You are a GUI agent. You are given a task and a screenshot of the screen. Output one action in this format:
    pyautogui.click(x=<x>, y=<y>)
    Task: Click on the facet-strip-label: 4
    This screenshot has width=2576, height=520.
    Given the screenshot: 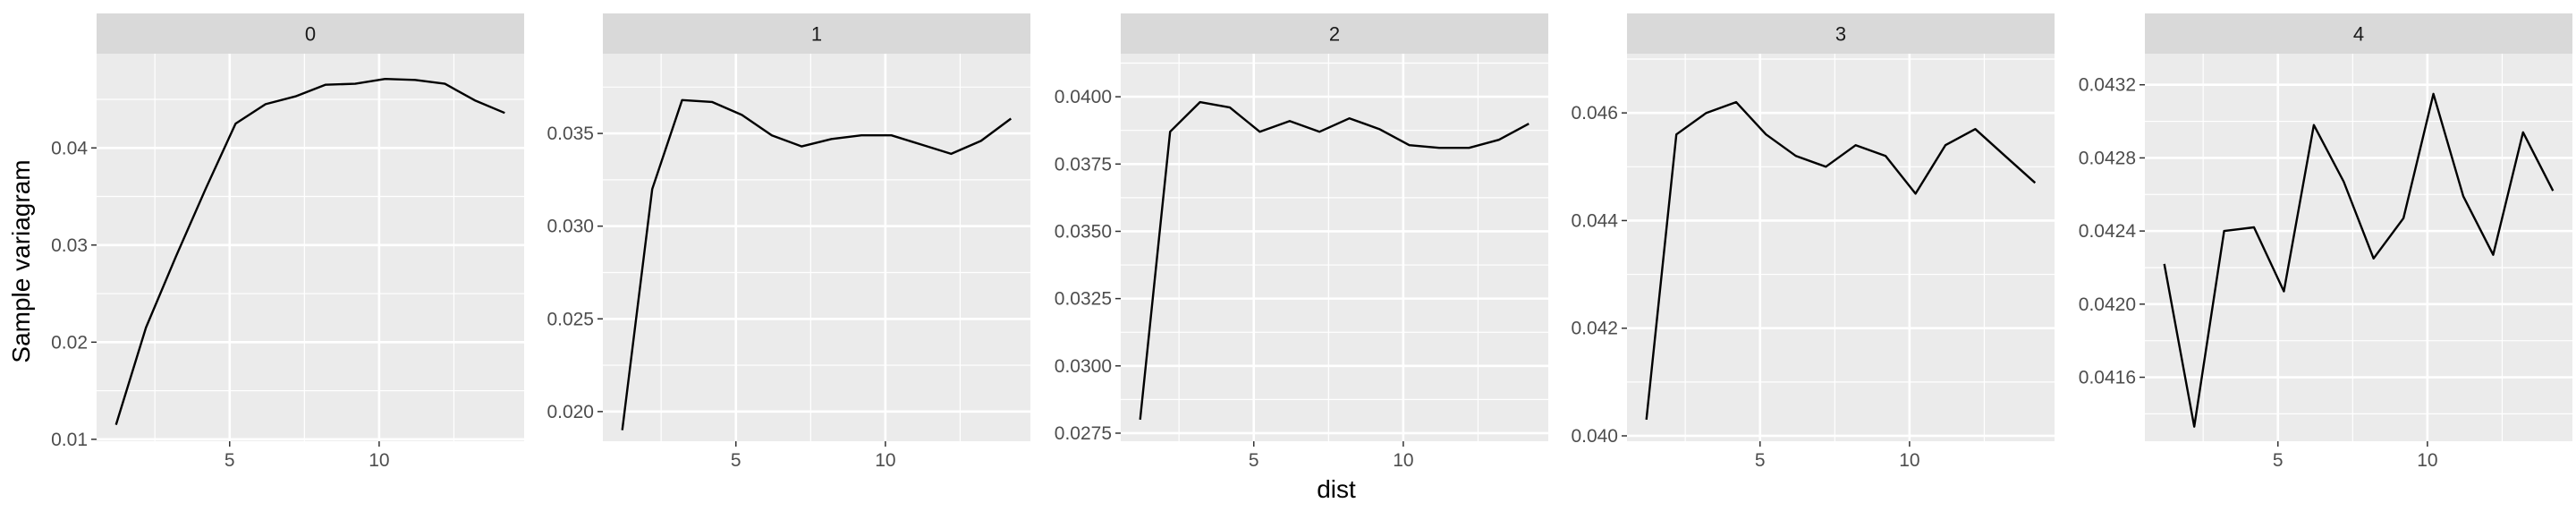 What is the action you would take?
    pyautogui.click(x=2358, y=35)
    